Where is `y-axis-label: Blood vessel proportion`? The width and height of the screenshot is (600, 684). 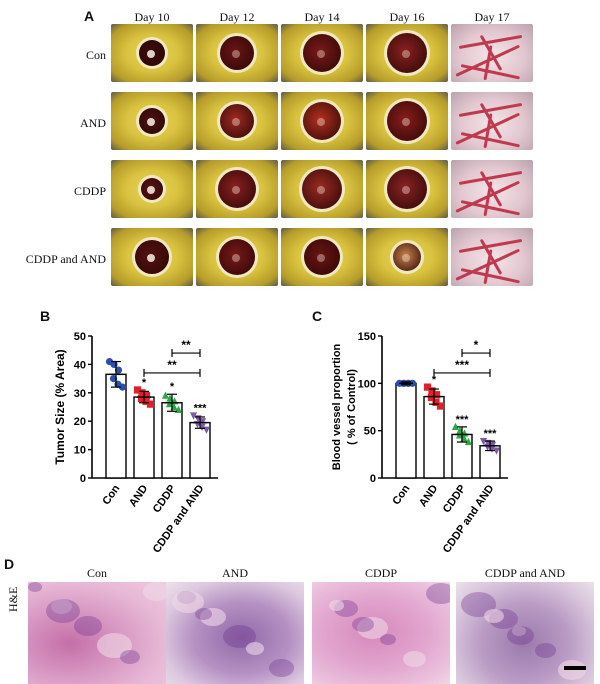
y-axis-label: Blood vessel proportion is located at coordinates (337, 406).